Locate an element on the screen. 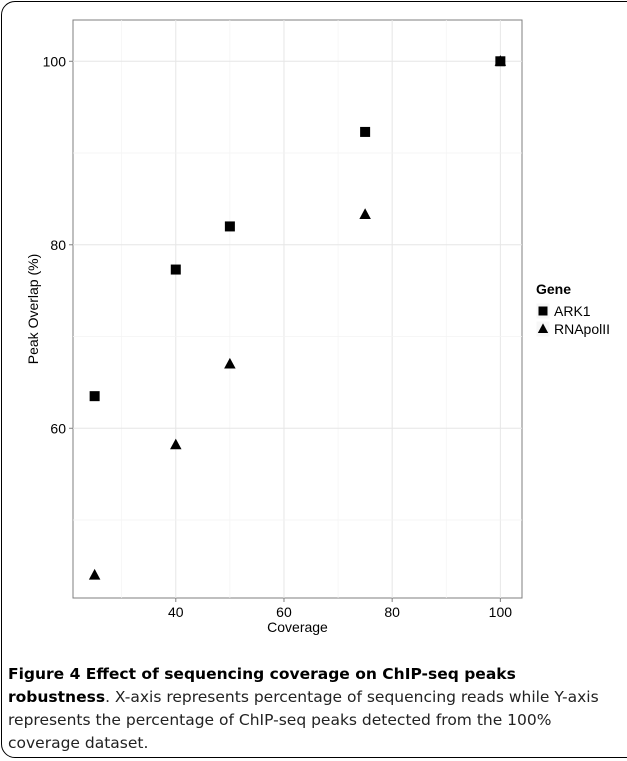  x-axis-label: Coverage is located at coordinates (297, 627).